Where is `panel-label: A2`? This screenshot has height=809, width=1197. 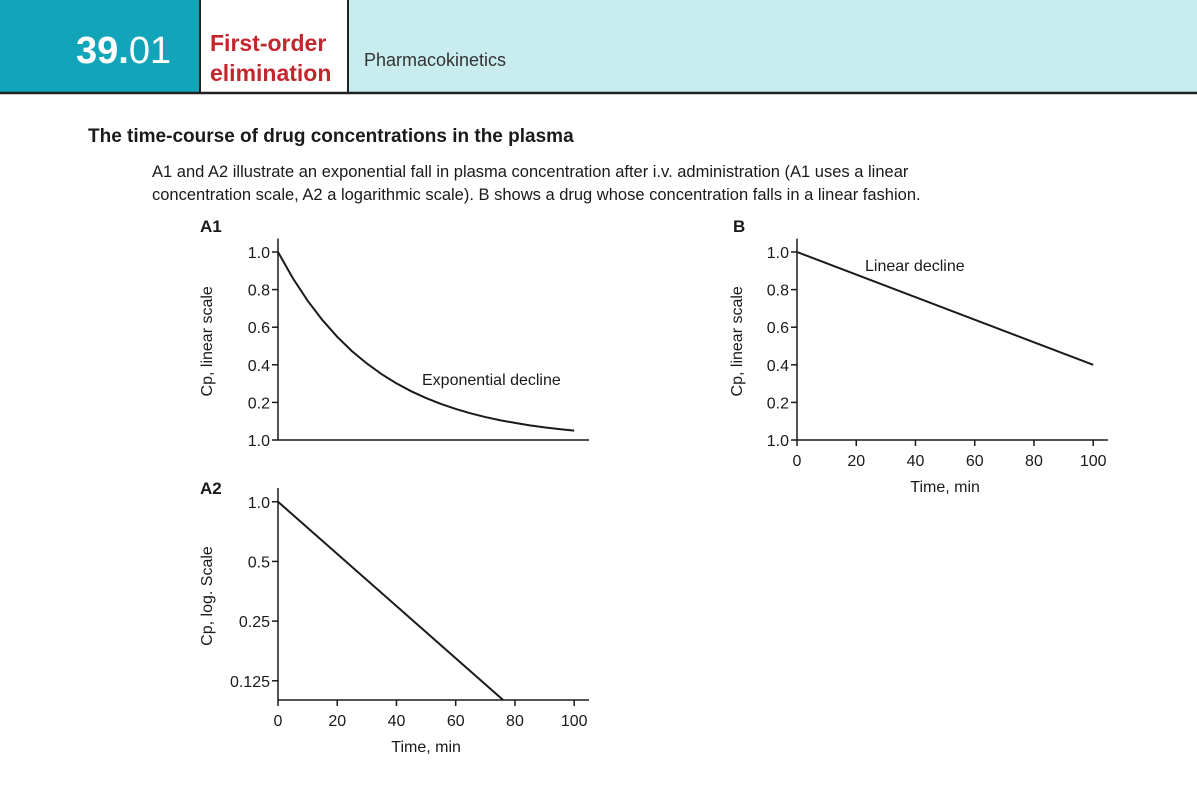 panel-label: A2 is located at coordinates (211, 488).